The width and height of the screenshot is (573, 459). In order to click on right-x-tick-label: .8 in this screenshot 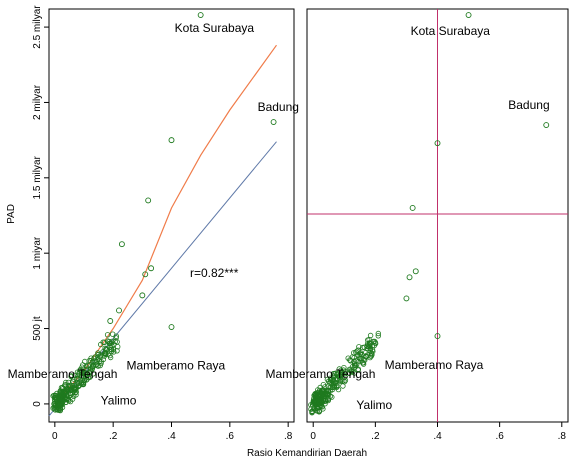, I will do `click(562, 436)`.